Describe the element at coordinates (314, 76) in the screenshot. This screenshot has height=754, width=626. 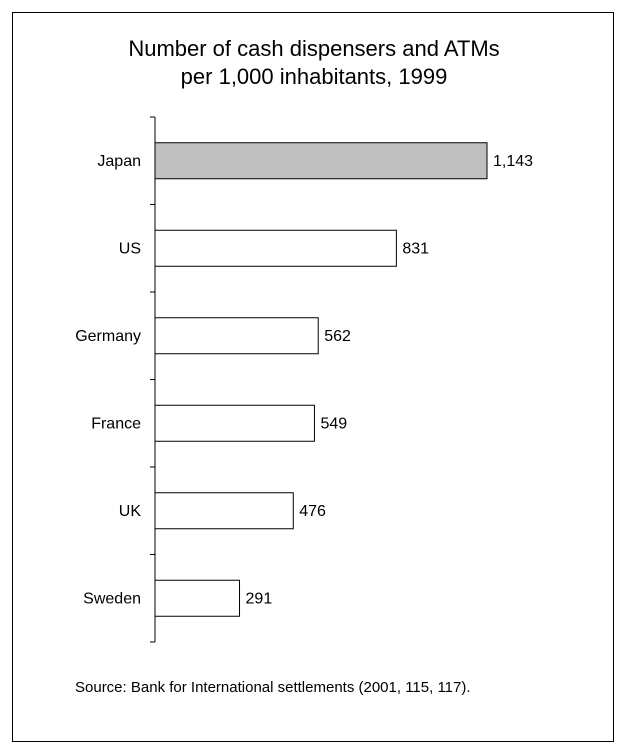
I see `chart-title-line-2: per 1,000 inhabitants, 1999` at that location.